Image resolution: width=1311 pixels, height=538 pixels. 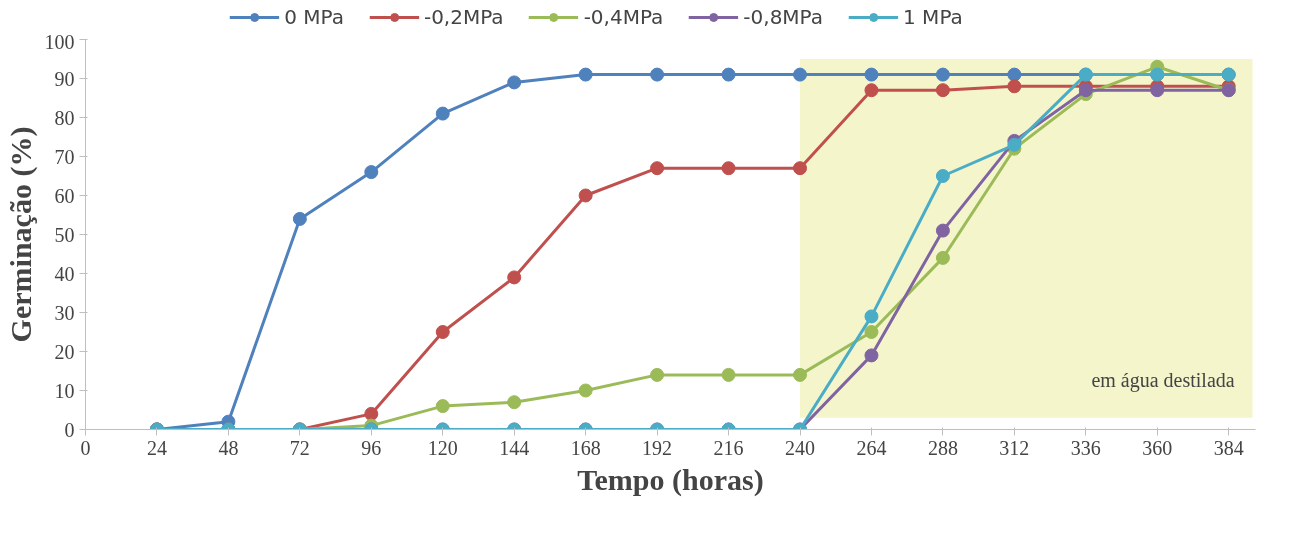 I want to click on x-tick-label: 192, so click(x=657, y=447).